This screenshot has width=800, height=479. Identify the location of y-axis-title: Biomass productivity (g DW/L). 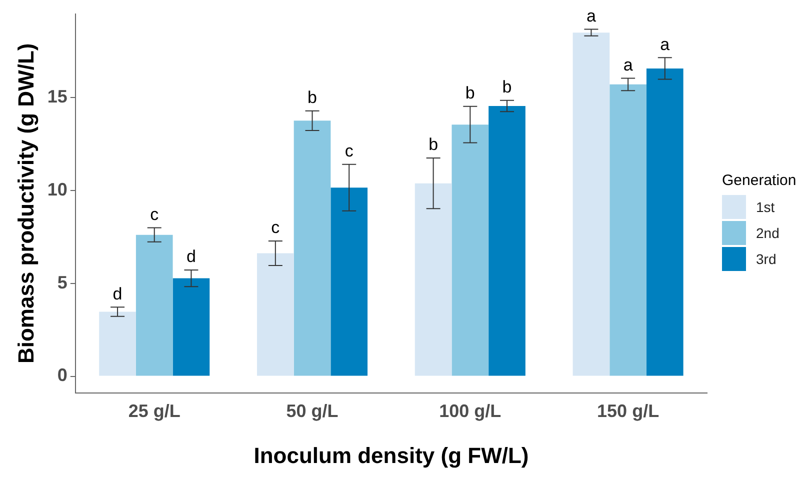
(25, 203).